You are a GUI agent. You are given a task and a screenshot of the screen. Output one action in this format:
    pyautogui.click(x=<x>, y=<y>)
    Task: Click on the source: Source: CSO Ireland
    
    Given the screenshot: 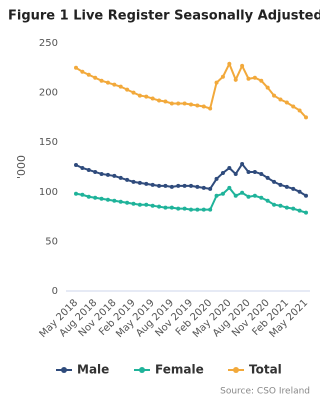 What is the action you would take?
    pyautogui.click(x=265, y=392)
    